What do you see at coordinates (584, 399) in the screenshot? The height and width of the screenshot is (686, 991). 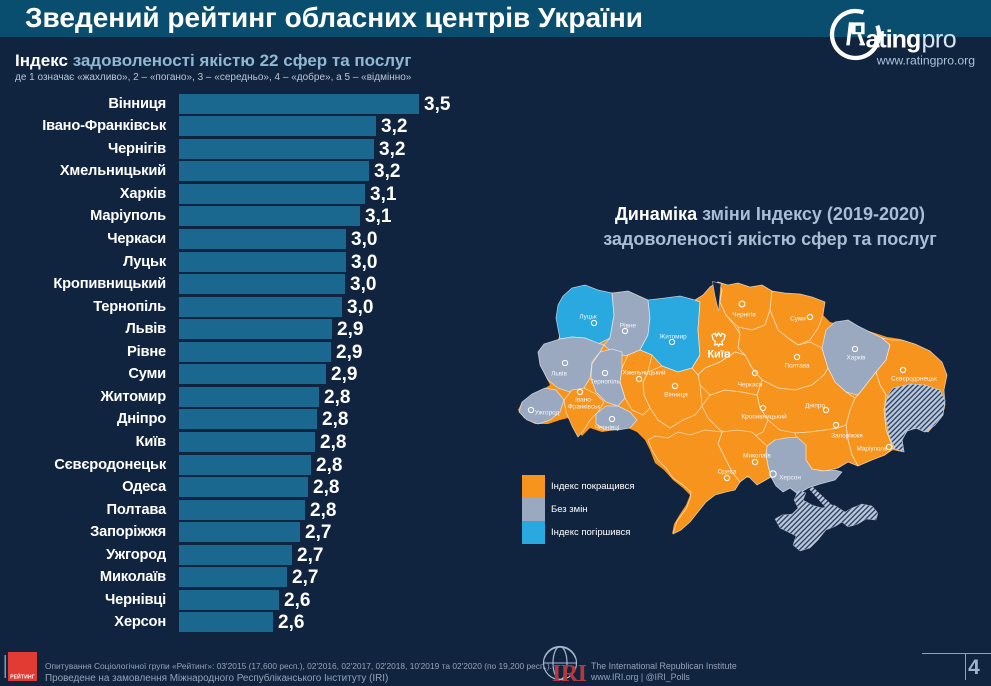 I see `svg-text: Івано-` at bounding box center [584, 399].